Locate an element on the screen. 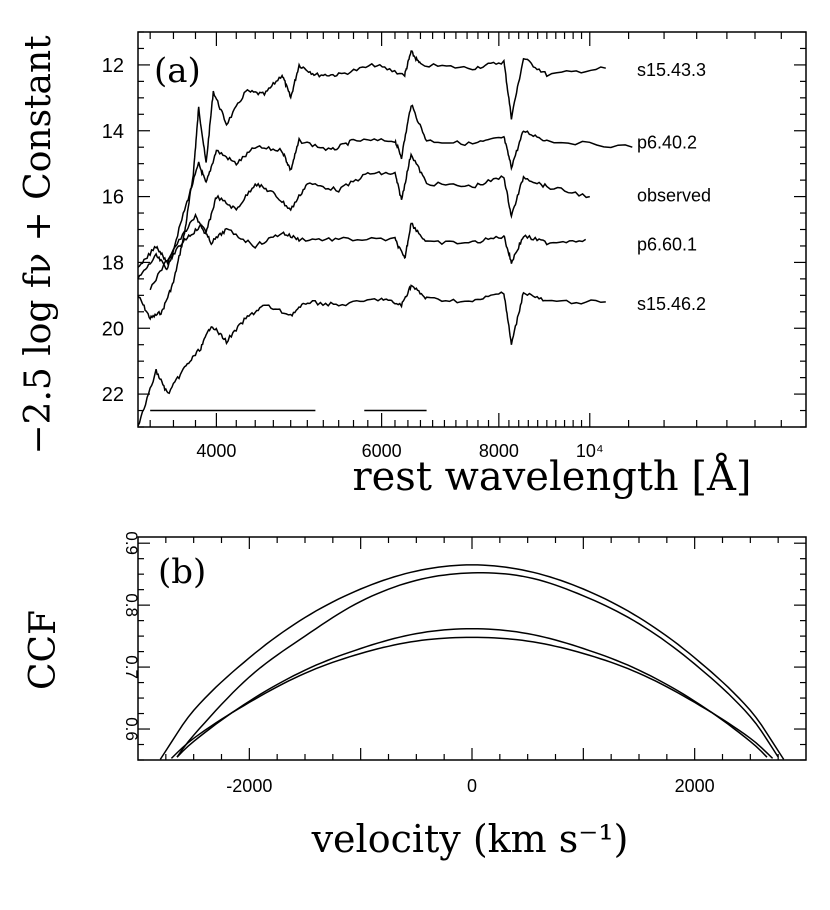  y-tick-label: 16 is located at coordinates (113, 198).